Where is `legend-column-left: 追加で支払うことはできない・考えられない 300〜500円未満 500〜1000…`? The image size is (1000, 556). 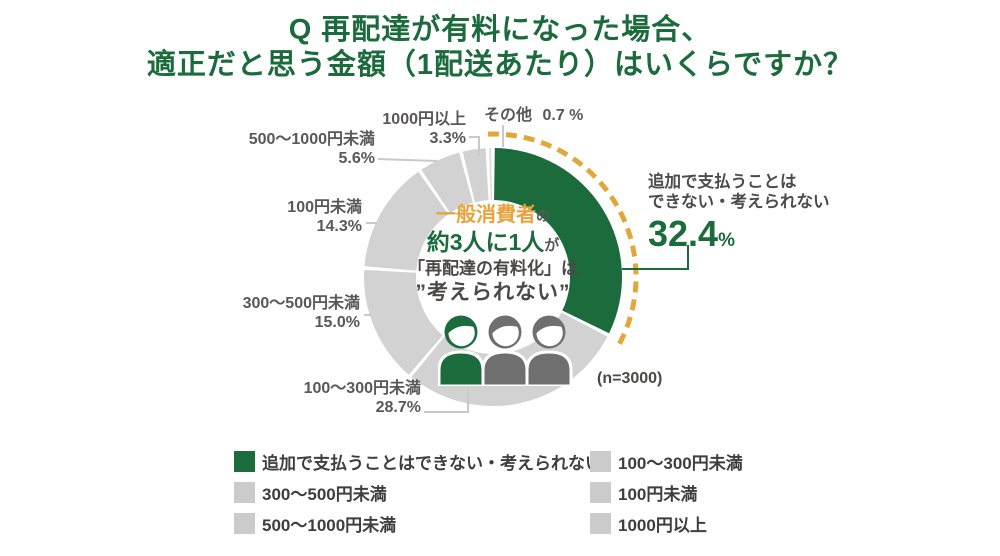 legend-column-left: 追加で支払うことはできない・考えられない 300〜500円未満 500〜1000… is located at coordinates (418, 492).